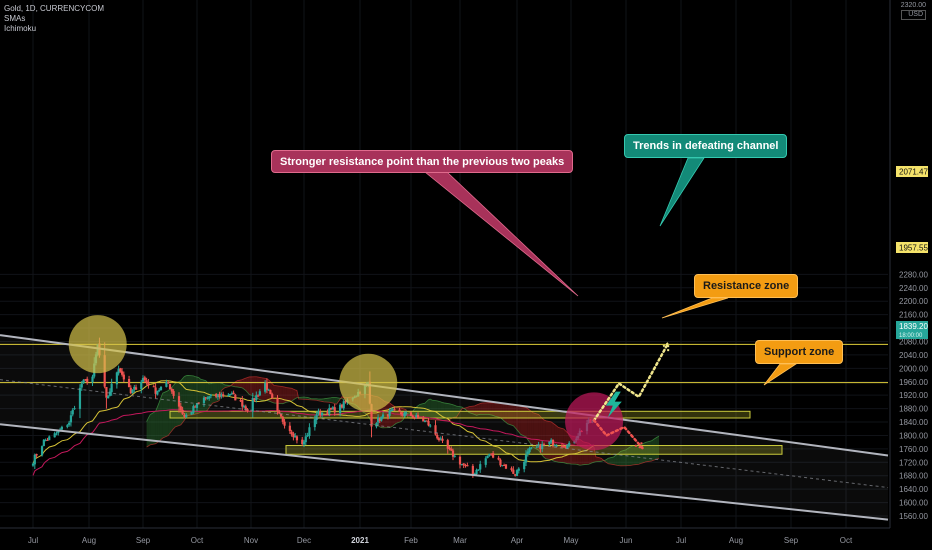  What do you see at coordinates (54, 8) in the screenshot?
I see `symbol-label: Gold, 1D, CURRENCYCOM` at bounding box center [54, 8].